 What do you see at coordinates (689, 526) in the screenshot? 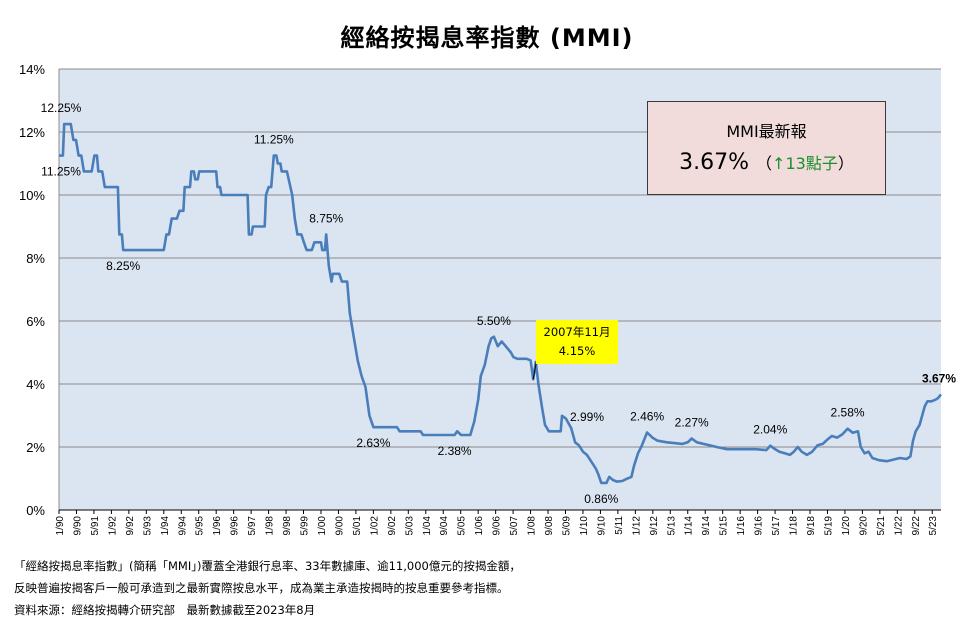
I see `x-tick-label: 1/14` at bounding box center [689, 526].